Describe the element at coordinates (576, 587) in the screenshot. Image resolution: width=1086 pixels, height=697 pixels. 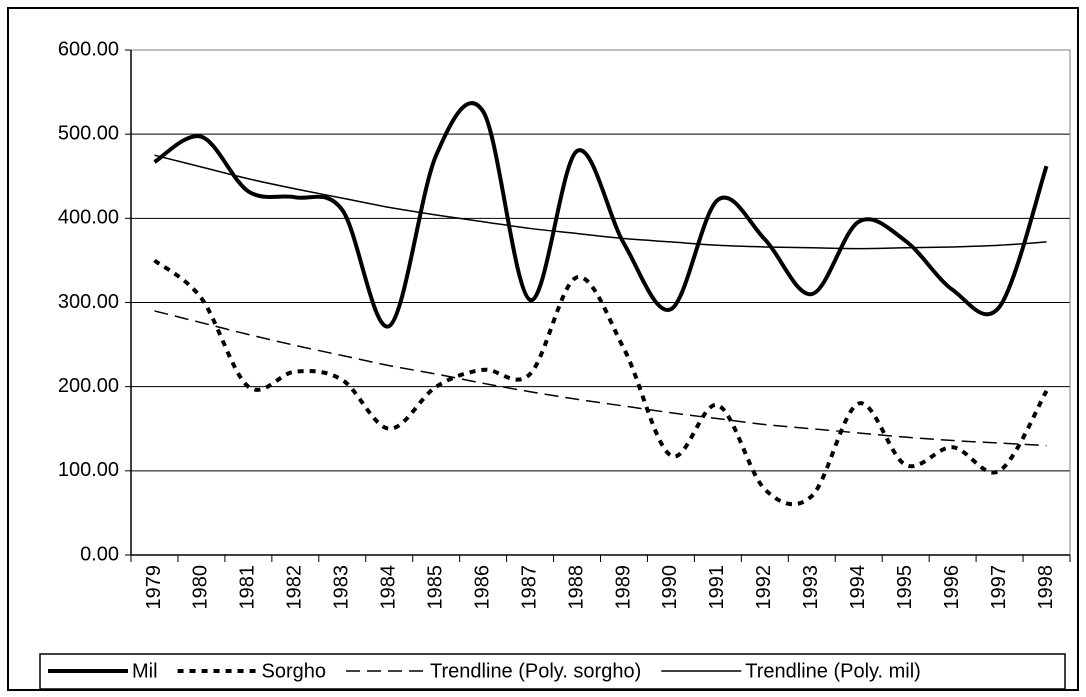
I see `x-tick-label: 1988` at that location.